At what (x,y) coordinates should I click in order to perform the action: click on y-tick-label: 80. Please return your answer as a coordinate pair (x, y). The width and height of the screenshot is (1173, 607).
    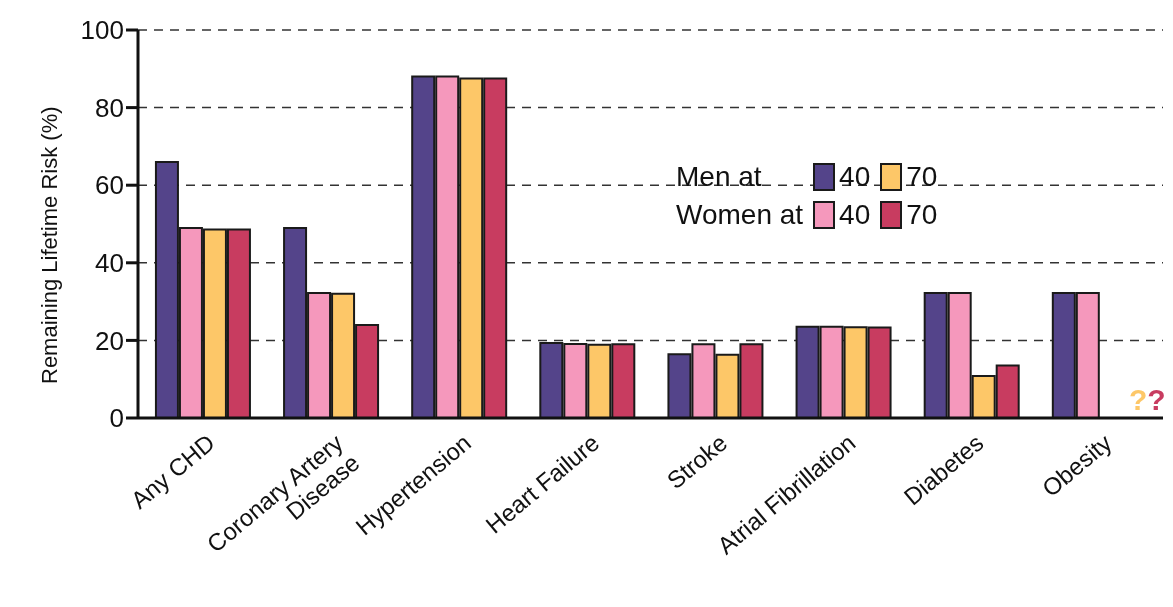
    Looking at the image, I should click on (109, 107).